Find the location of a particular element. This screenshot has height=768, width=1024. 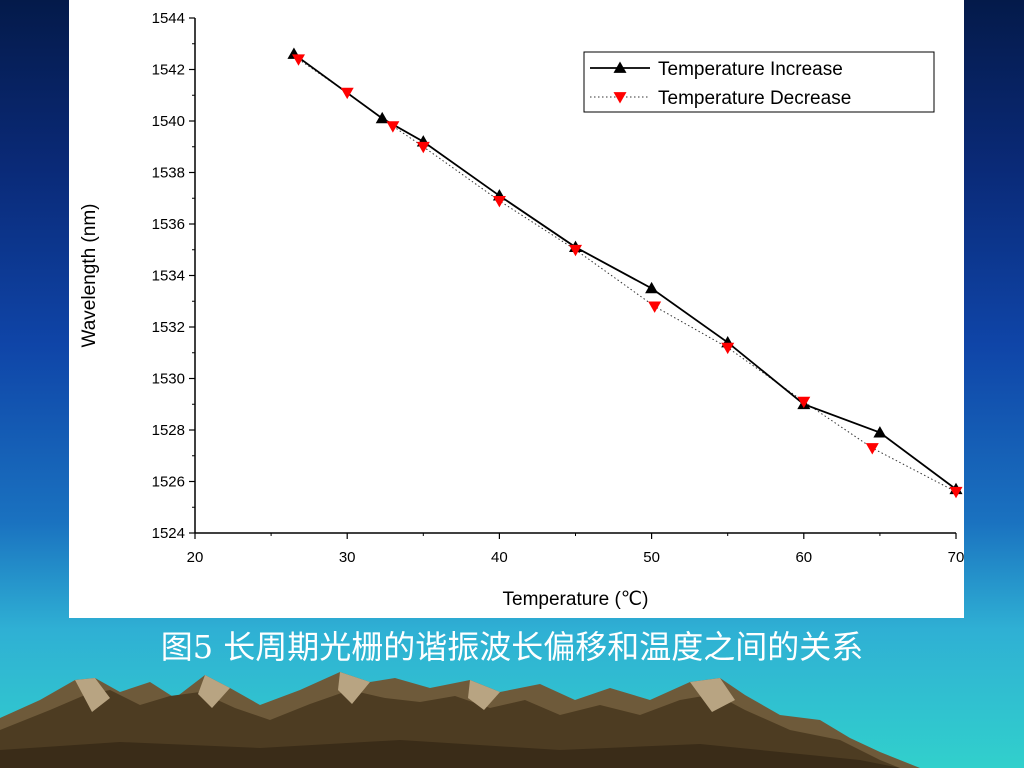

y-axis-title: Wavelength (nm) is located at coordinates (89, 276).